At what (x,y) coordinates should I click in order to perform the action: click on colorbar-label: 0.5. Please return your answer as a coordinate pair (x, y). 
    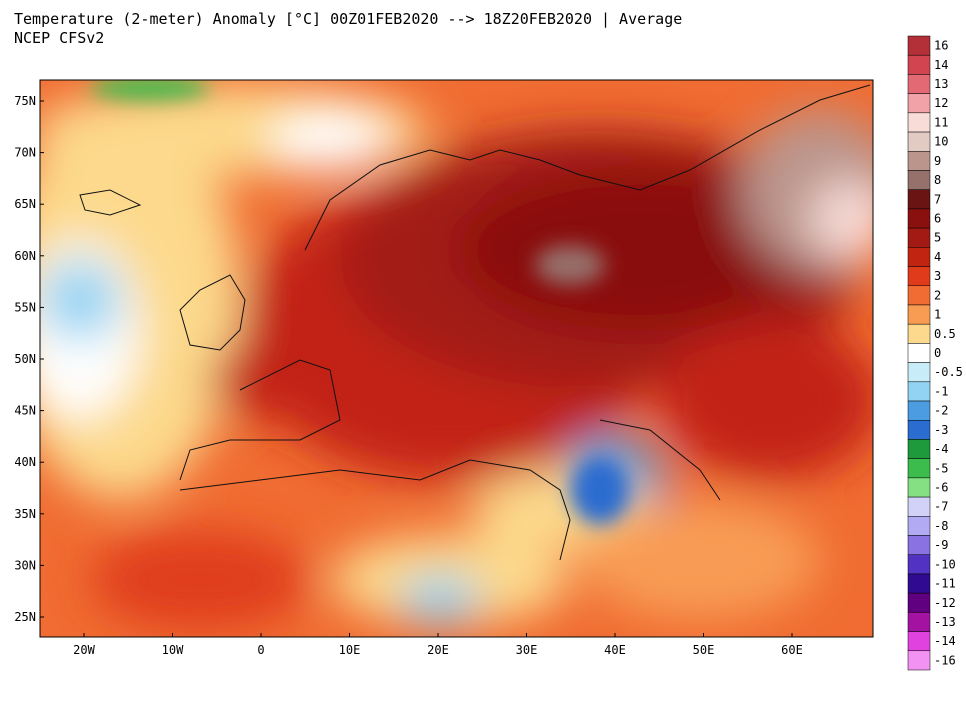
    Looking at the image, I should click on (945, 334).